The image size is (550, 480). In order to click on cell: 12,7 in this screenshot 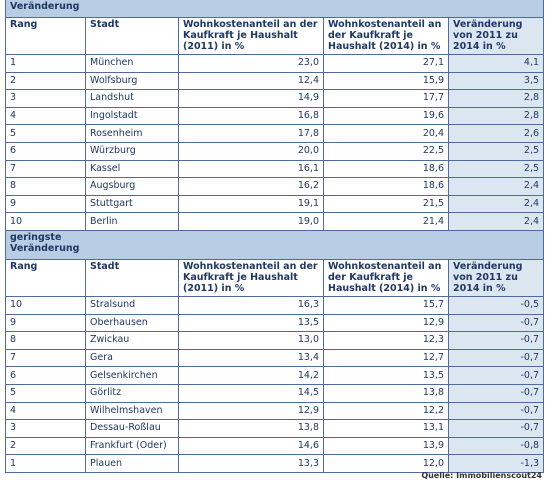, I will do `click(386, 358)`.